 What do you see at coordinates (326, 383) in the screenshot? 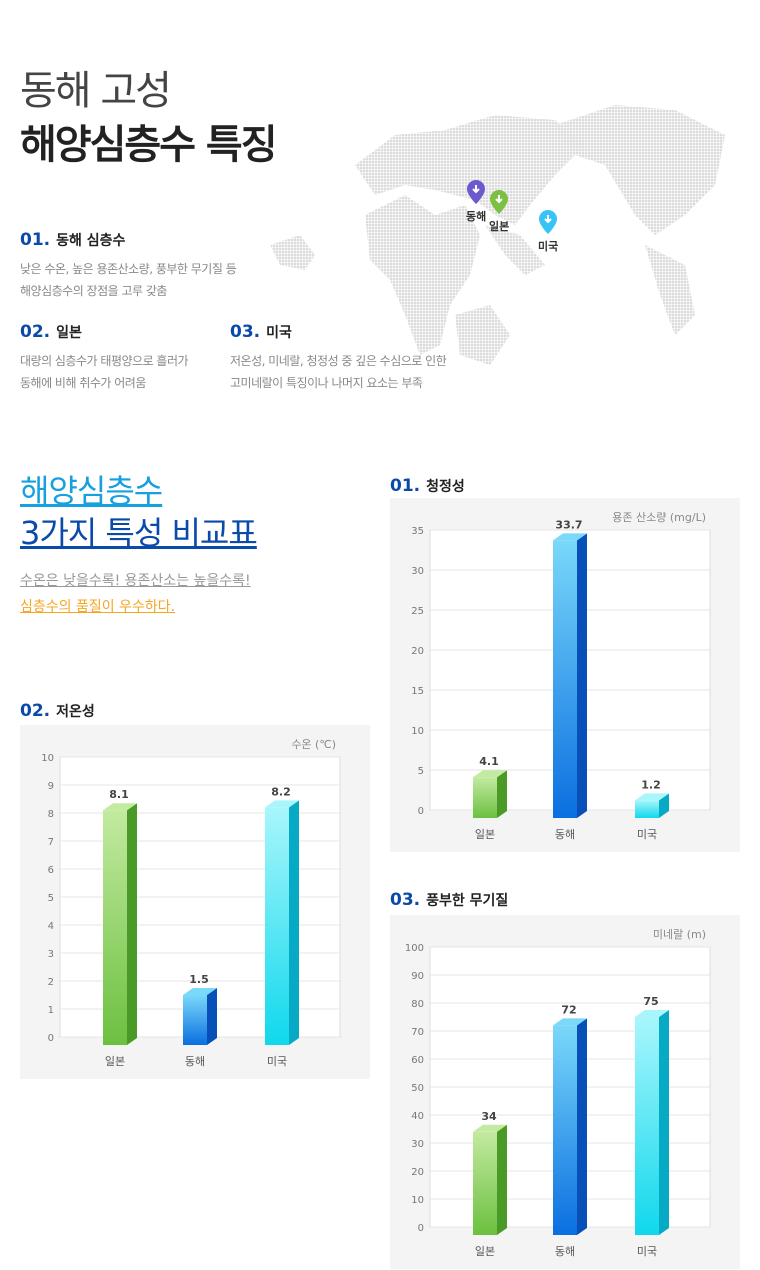
I see `feature-desc: 고미네랄이 특징이나 나머지 요소는 부족` at bounding box center [326, 383].